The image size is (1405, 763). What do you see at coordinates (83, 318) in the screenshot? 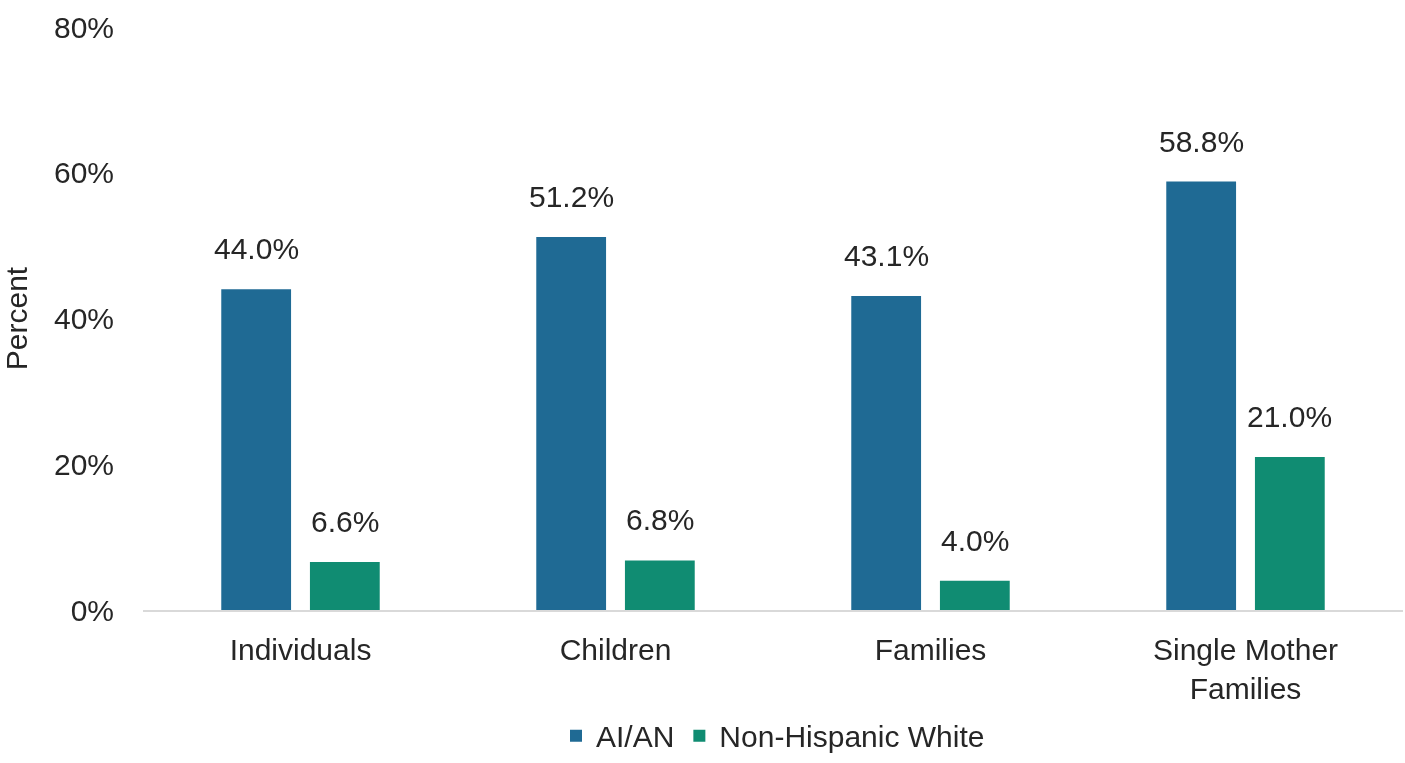
I see `y-tick-label: 40%` at bounding box center [83, 318].